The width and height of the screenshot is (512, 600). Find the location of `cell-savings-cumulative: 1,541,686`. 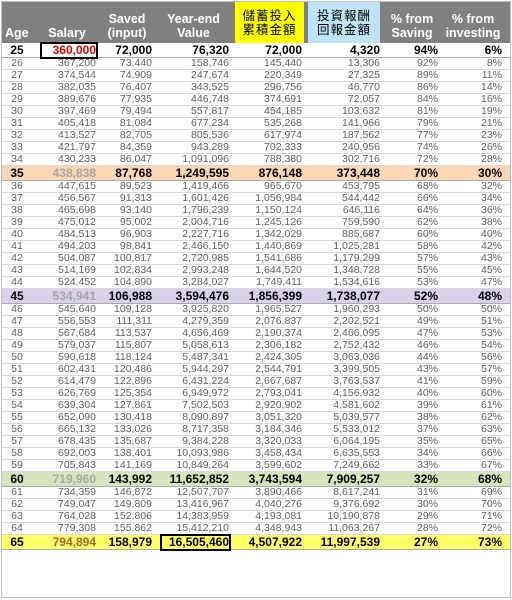

cell-savings-cumulative: 1,541,686 is located at coordinates (278, 258).